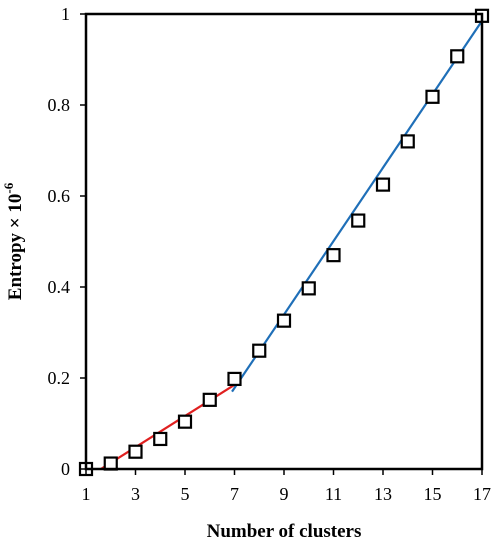 This screenshot has height=550, width=498. What do you see at coordinates (135, 494) in the screenshot?
I see `x-tick-label: 3` at bounding box center [135, 494].